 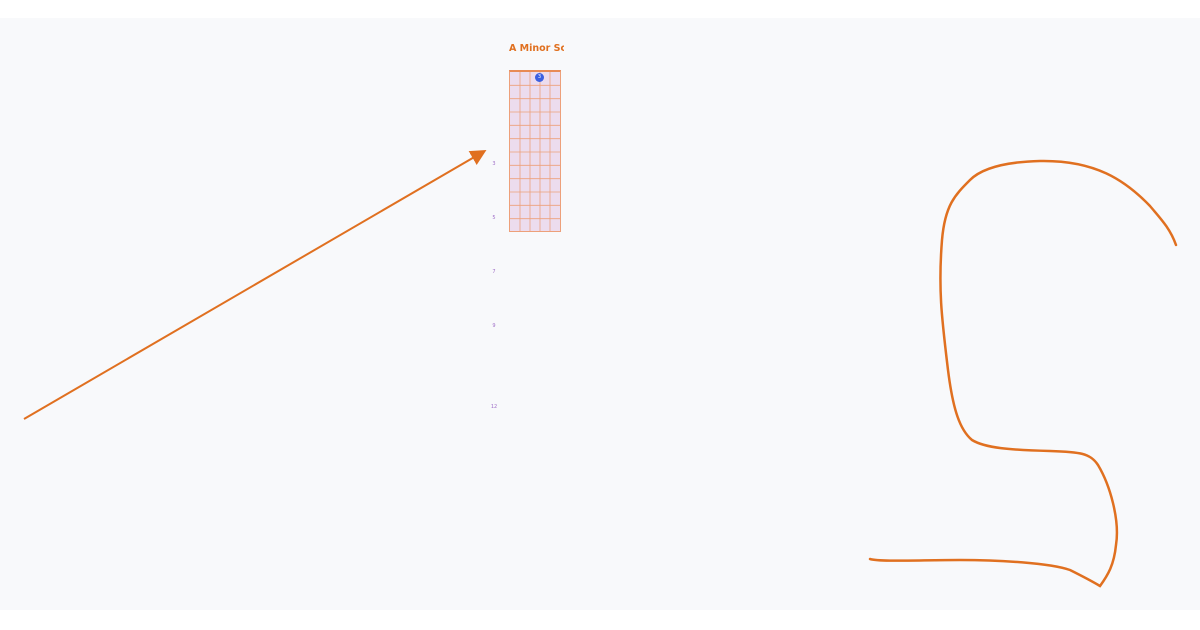 I want to click on fret-marker-12: 12, so click(x=494, y=407).